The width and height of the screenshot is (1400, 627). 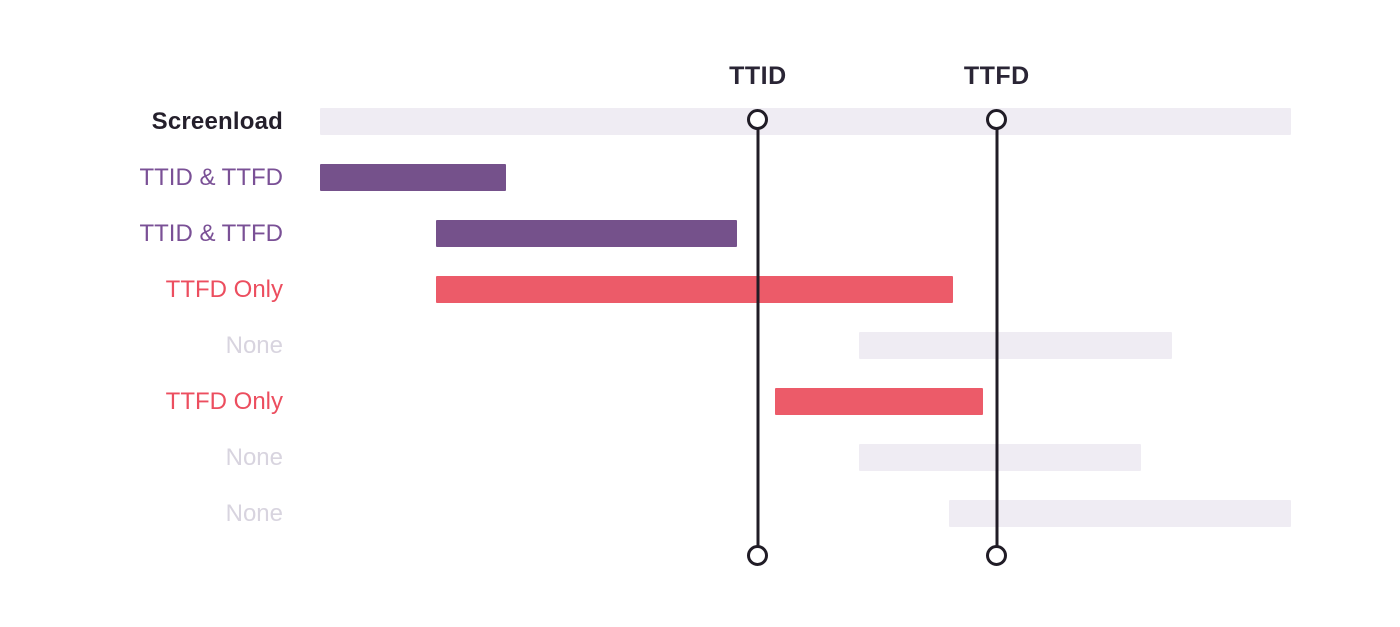 What do you see at coordinates (758, 338) in the screenshot?
I see `ttid-marker-line` at bounding box center [758, 338].